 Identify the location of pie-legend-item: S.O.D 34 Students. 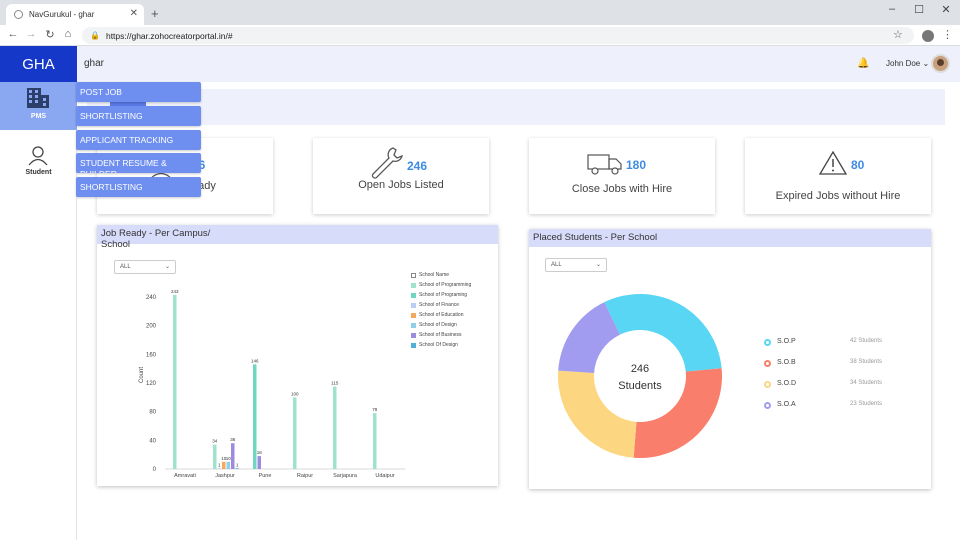
(826, 385).